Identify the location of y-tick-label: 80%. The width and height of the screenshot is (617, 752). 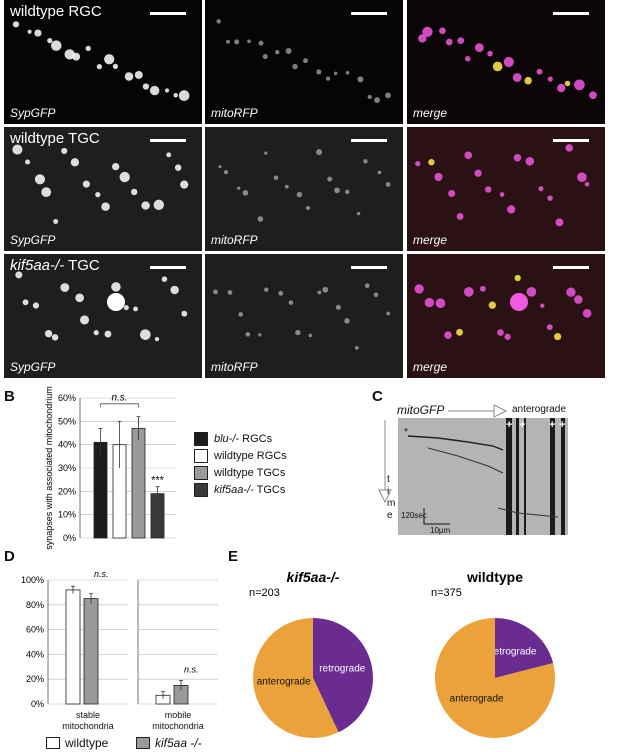
(35, 605).